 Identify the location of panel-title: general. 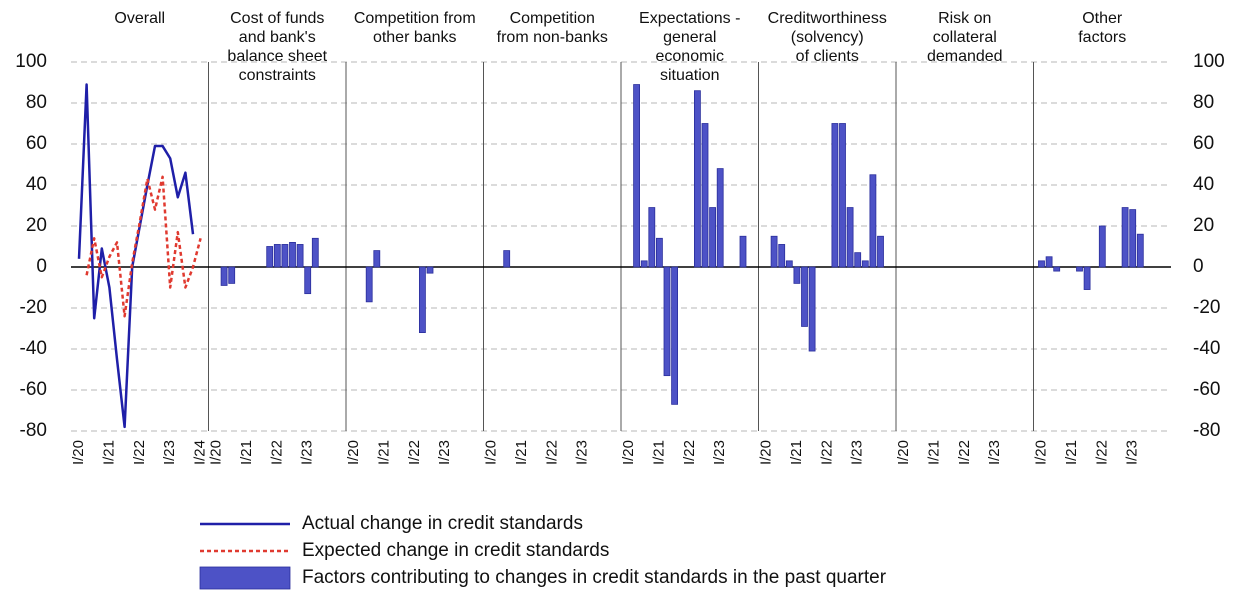
(689, 37).